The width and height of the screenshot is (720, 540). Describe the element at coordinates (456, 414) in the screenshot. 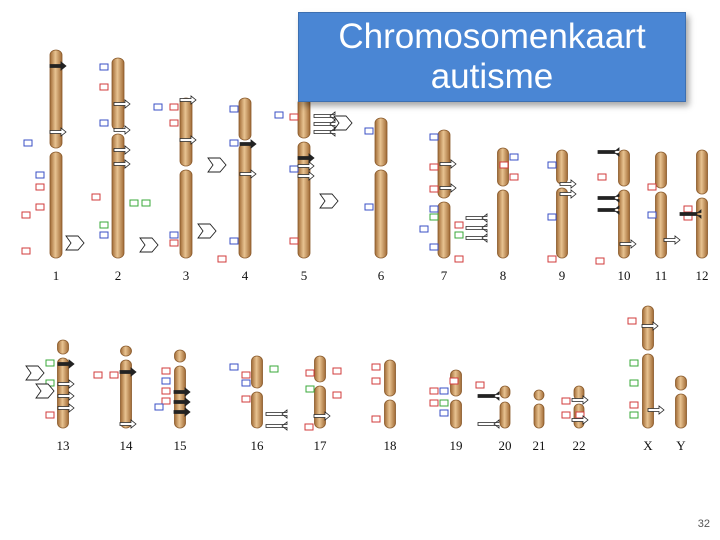

I see `chromosome-19-q-arm` at that location.